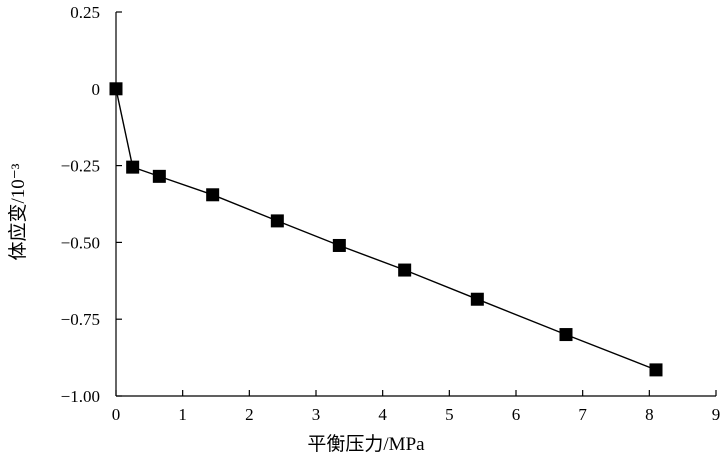 The image size is (726, 461). I want to click on y-tick-label: 0.25, so click(85, 12).